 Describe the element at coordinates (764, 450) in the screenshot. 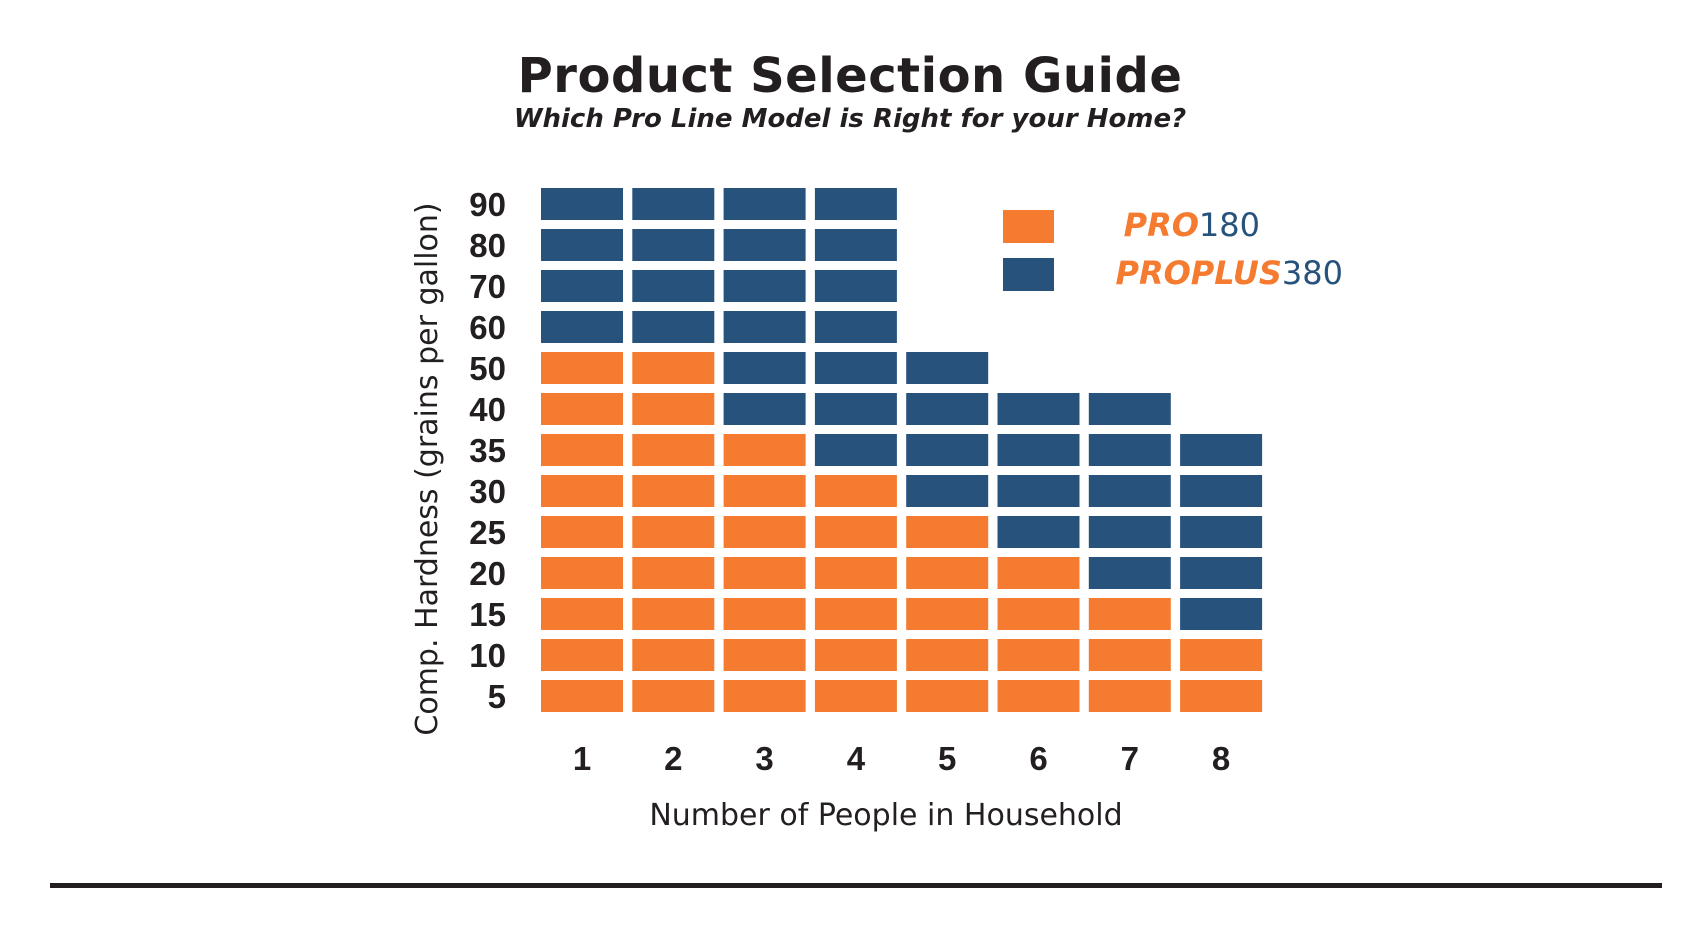

I see `cell-35-gpg-3-people` at that location.